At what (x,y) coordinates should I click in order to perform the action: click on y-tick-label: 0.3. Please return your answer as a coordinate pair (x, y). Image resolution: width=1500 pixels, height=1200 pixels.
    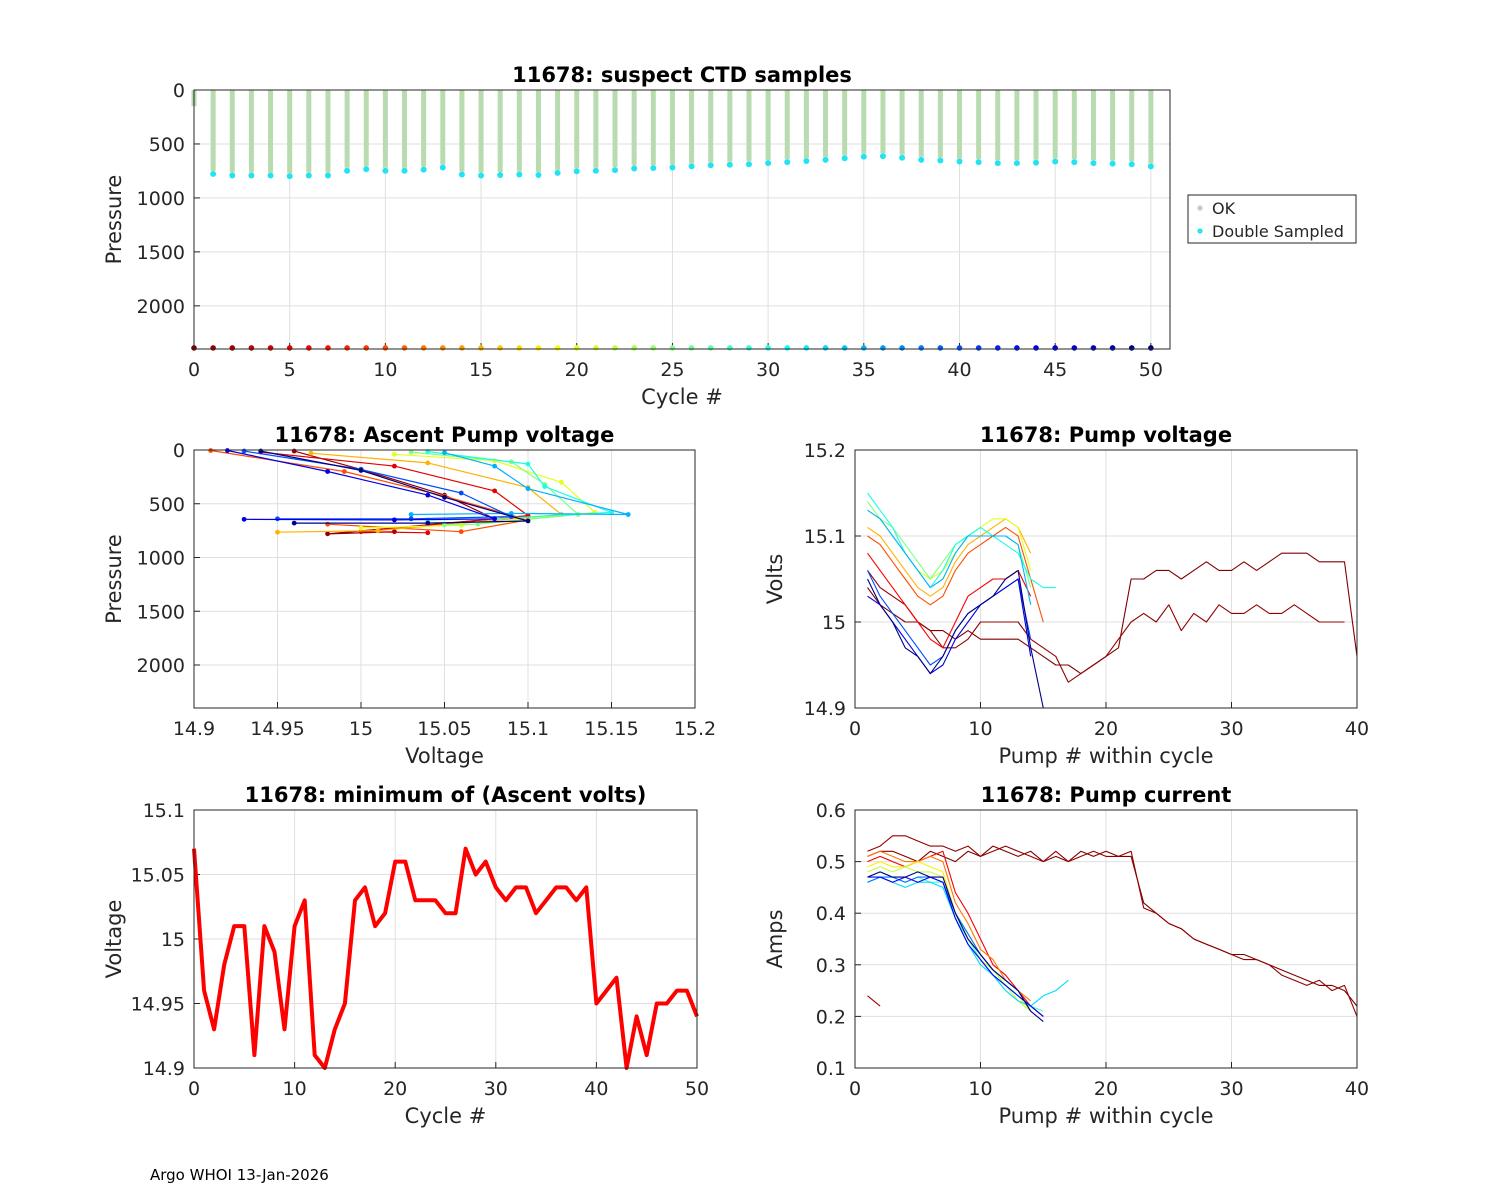
    Looking at the image, I should click on (831, 966).